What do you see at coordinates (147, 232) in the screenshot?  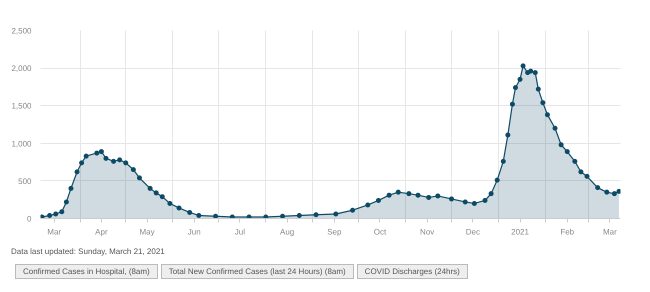 I see `x-tick-label: May` at bounding box center [147, 232].